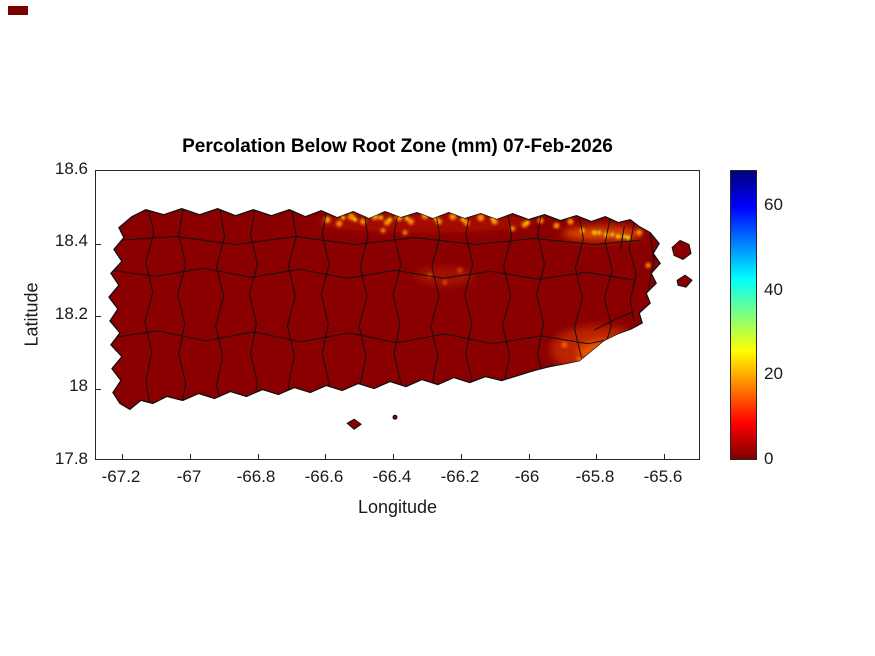 This screenshot has height=656, width=875. I want to click on y-tick-label: 18.6, so click(71, 168).